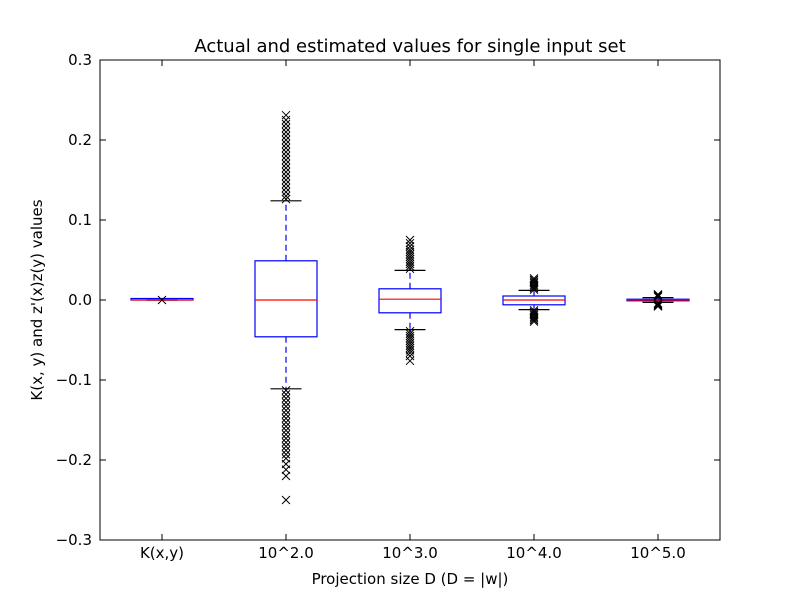 The height and width of the screenshot is (600, 800). What do you see at coordinates (37, 299) in the screenshot?
I see `y-axis-label: K(x, y) and z'(x)z(y) values` at bounding box center [37, 299].